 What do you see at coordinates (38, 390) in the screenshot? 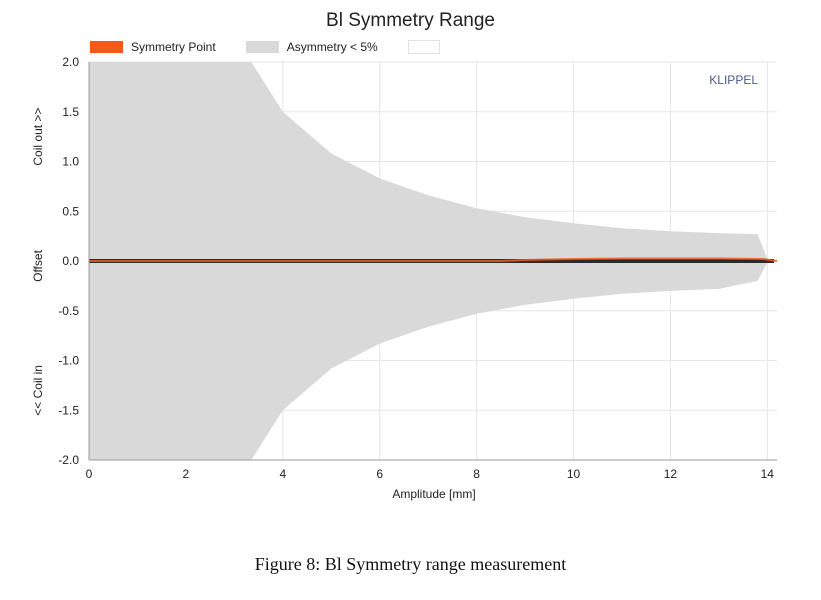
I see `y-label-coil-in: << Coil in` at bounding box center [38, 390].